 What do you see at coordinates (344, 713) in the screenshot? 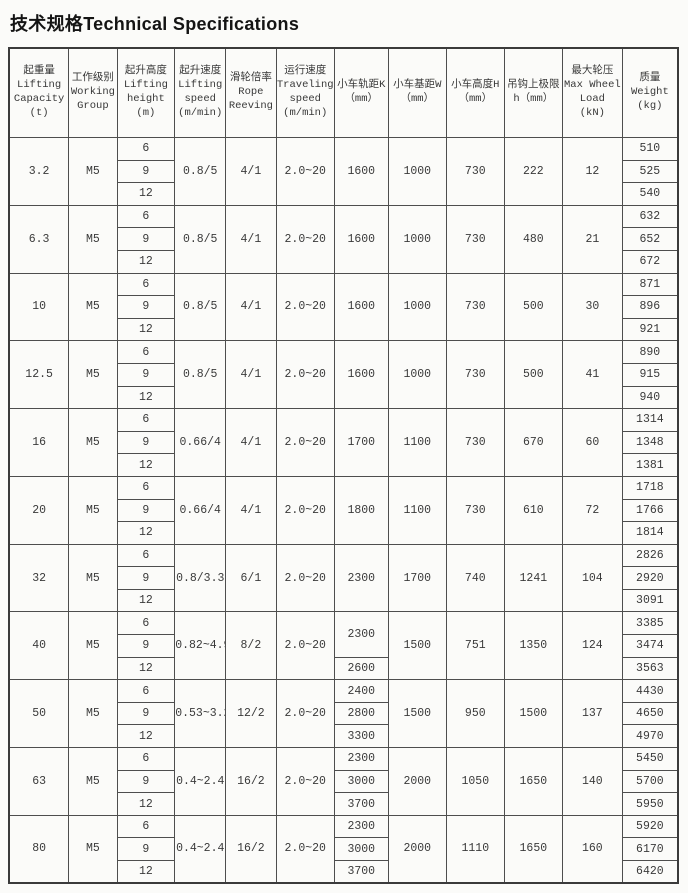
I see `table-row: 9 2800 4650` at bounding box center [344, 713].